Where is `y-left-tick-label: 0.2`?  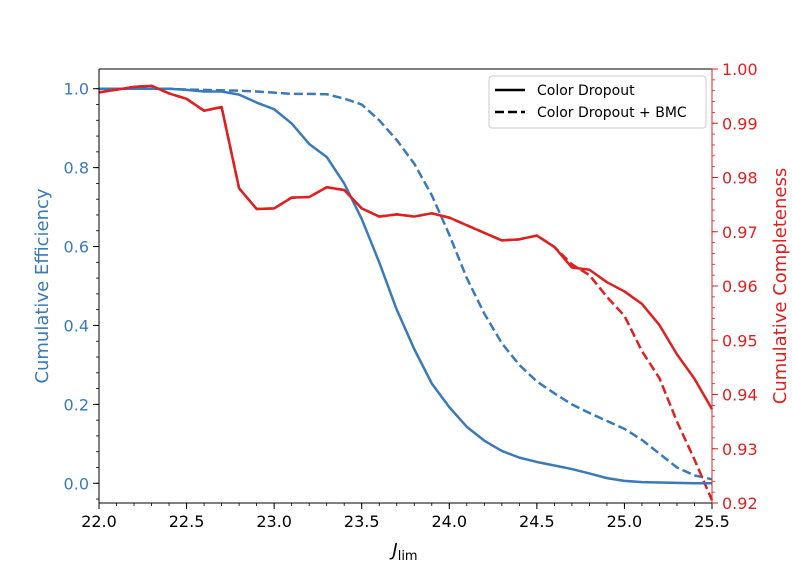
y-left-tick-label: 0.2 is located at coordinates (76, 404).